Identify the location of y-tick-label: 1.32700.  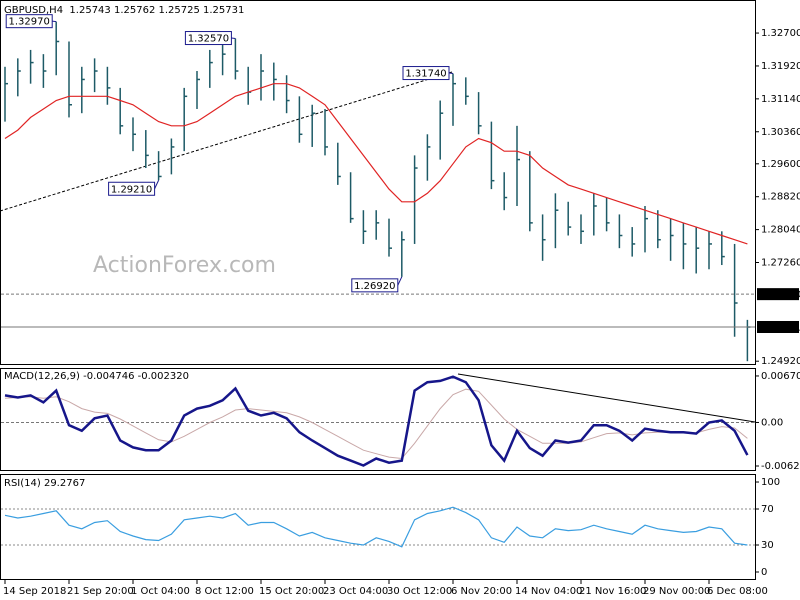
(780, 33).